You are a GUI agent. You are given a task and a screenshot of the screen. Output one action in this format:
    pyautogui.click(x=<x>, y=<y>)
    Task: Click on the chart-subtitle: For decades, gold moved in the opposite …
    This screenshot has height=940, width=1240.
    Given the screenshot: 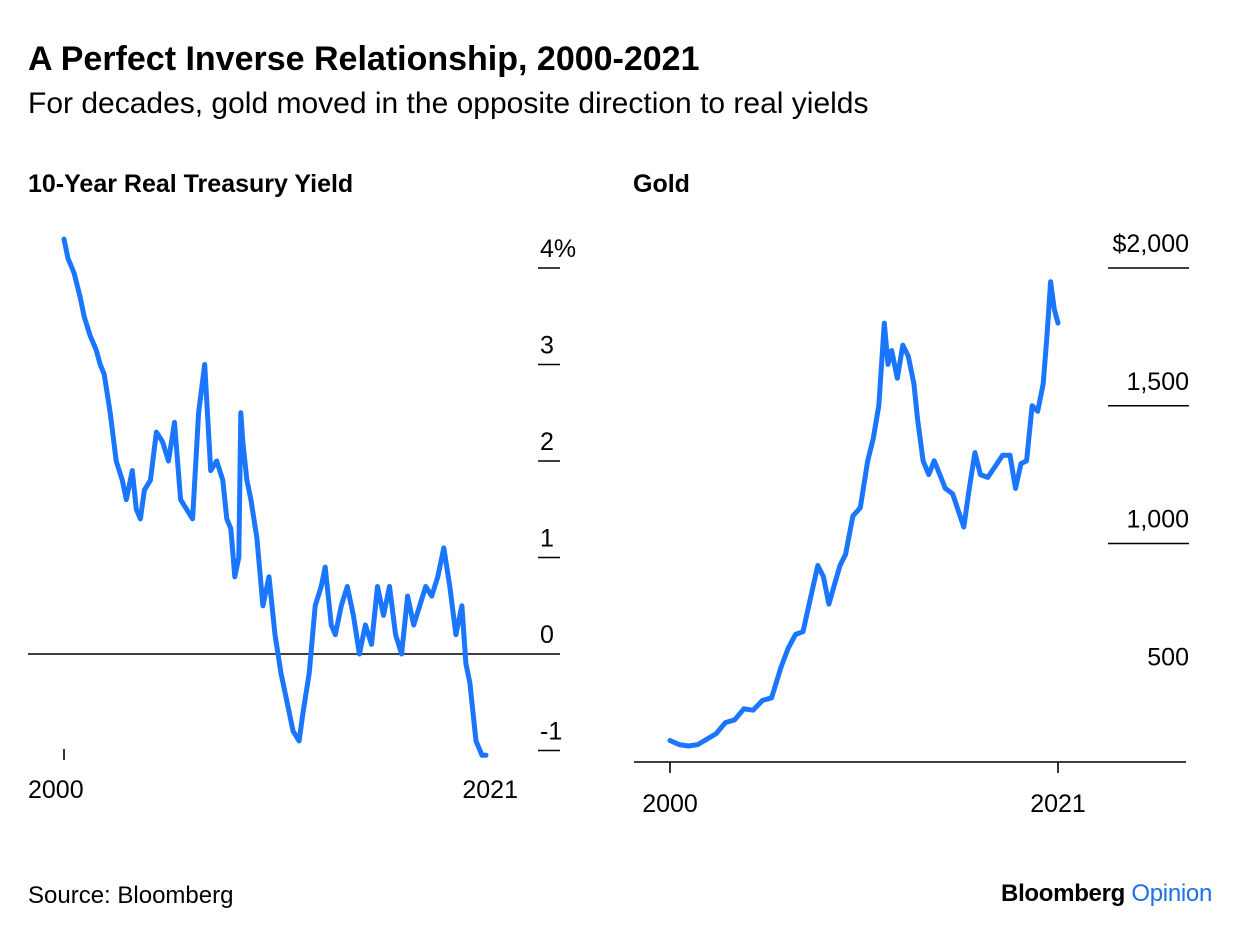 What is the action you would take?
    pyautogui.click(x=448, y=103)
    